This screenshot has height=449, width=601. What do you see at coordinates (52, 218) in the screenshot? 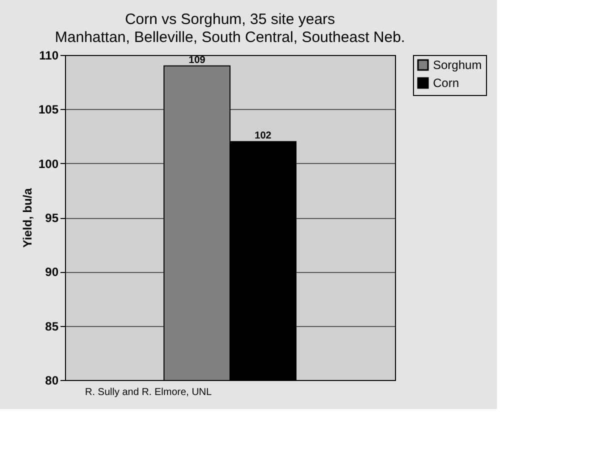
I see `y-tick-label: 95` at bounding box center [52, 218].